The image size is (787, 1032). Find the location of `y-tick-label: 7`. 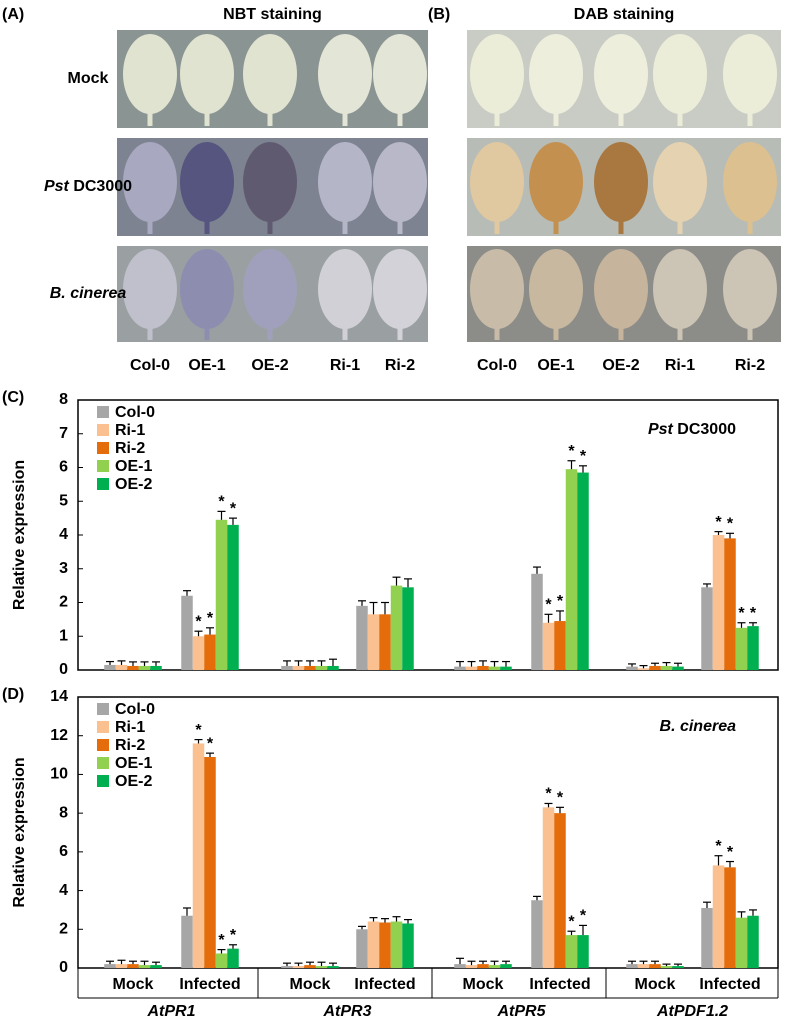

y-tick-label: 7 is located at coordinates (63, 433).